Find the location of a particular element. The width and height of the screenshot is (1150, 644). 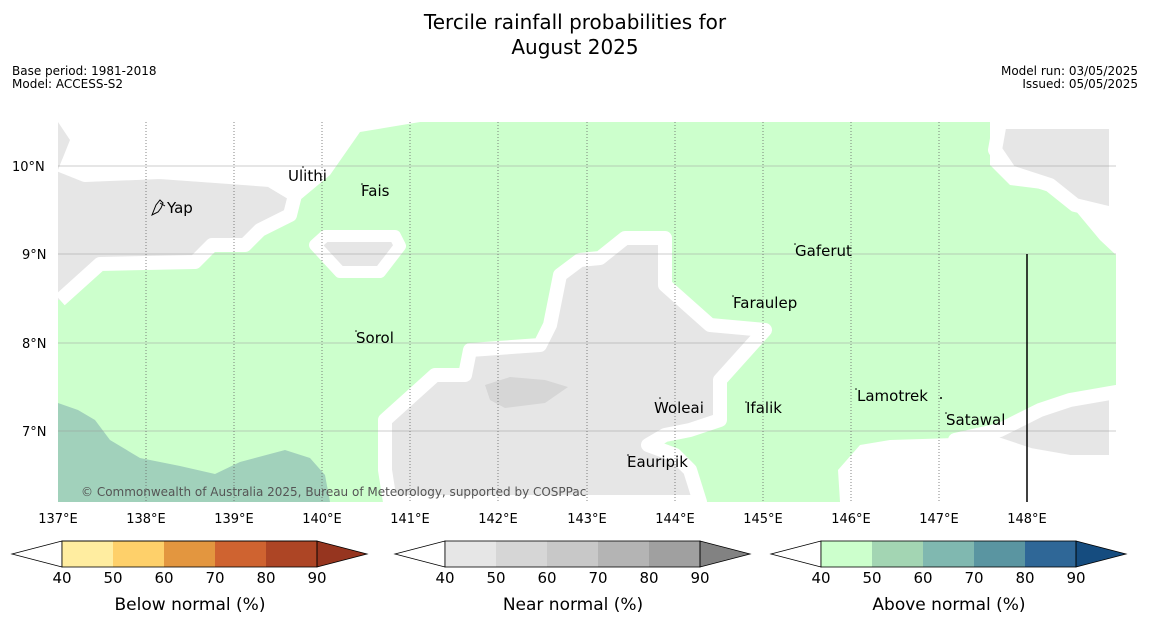

lon-label-145e: 145°E is located at coordinates (763, 519).